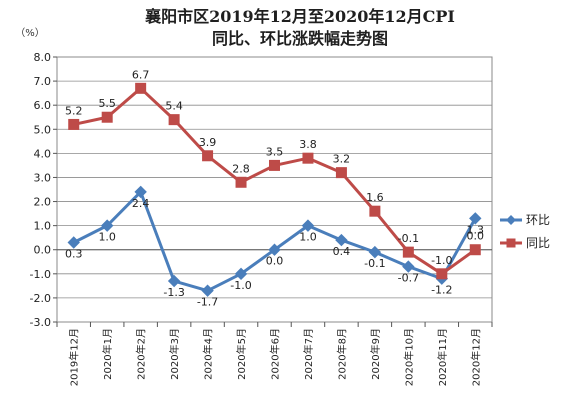 This screenshot has width=567, height=411. I want to click on y-tick-label: 3.0, so click(43, 177).